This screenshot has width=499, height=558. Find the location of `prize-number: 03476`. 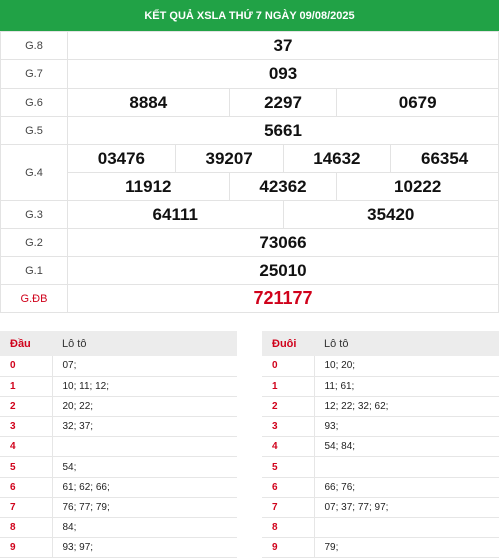

prize-number: 03476 is located at coordinates (121, 158).